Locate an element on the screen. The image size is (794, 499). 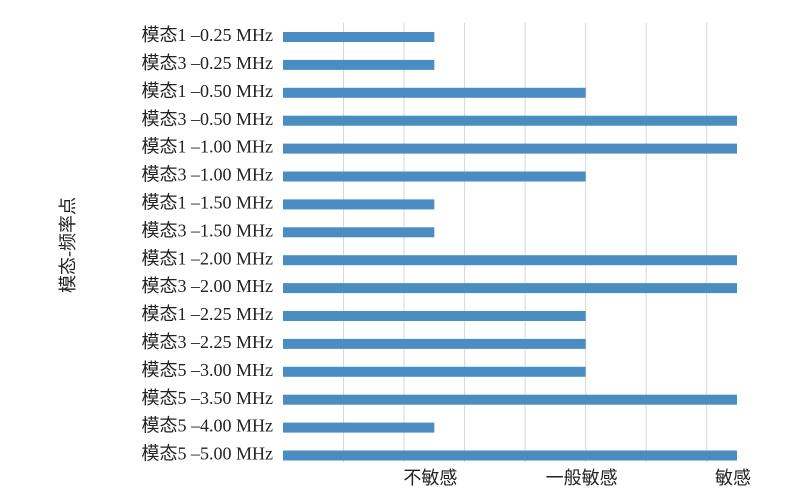
y-tick-label: 模态1 –1.50 MHz is located at coordinates (208, 203).